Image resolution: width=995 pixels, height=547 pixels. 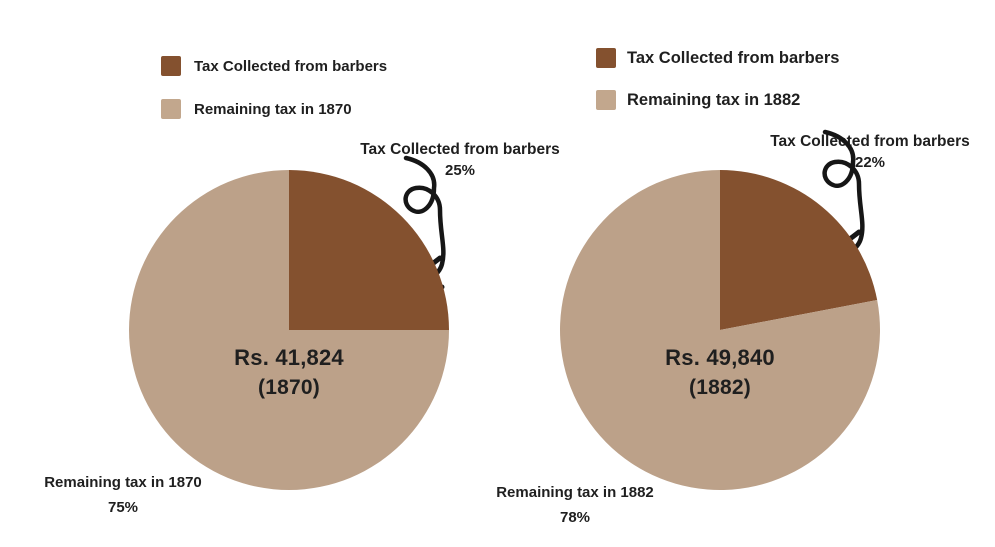 What do you see at coordinates (714, 99) in the screenshot?
I see `legend-label: Remaining tax in 1882` at bounding box center [714, 99].